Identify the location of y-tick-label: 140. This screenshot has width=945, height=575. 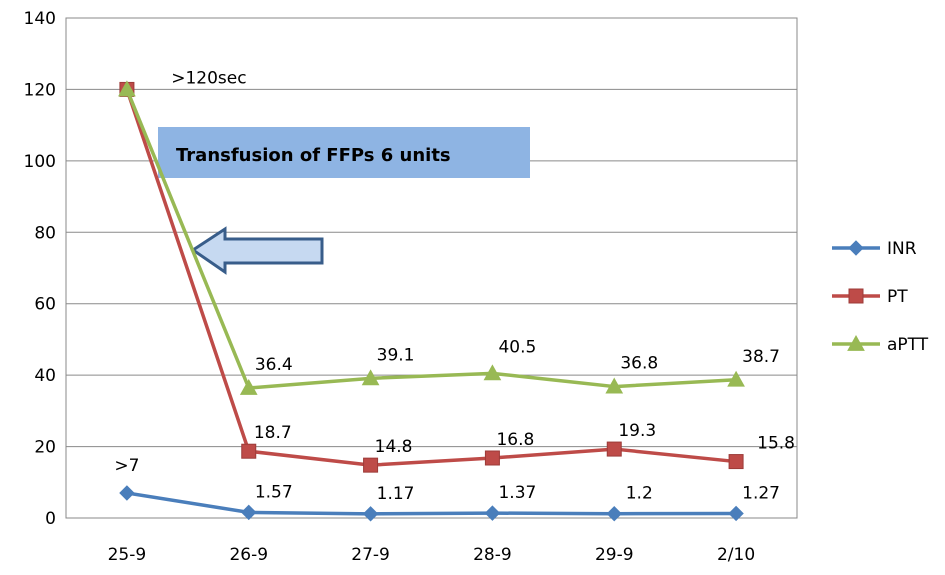
(40, 19).